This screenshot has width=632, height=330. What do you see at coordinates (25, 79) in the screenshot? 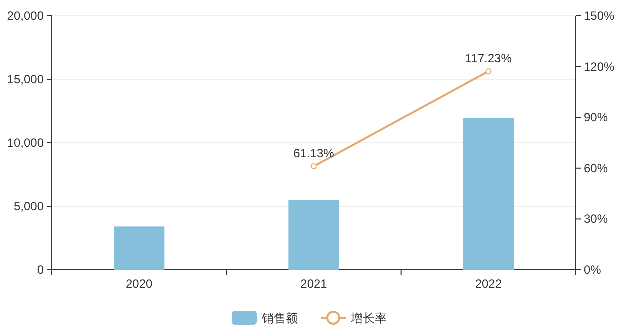
I see `y-tick-label: 15,000` at bounding box center [25, 79].